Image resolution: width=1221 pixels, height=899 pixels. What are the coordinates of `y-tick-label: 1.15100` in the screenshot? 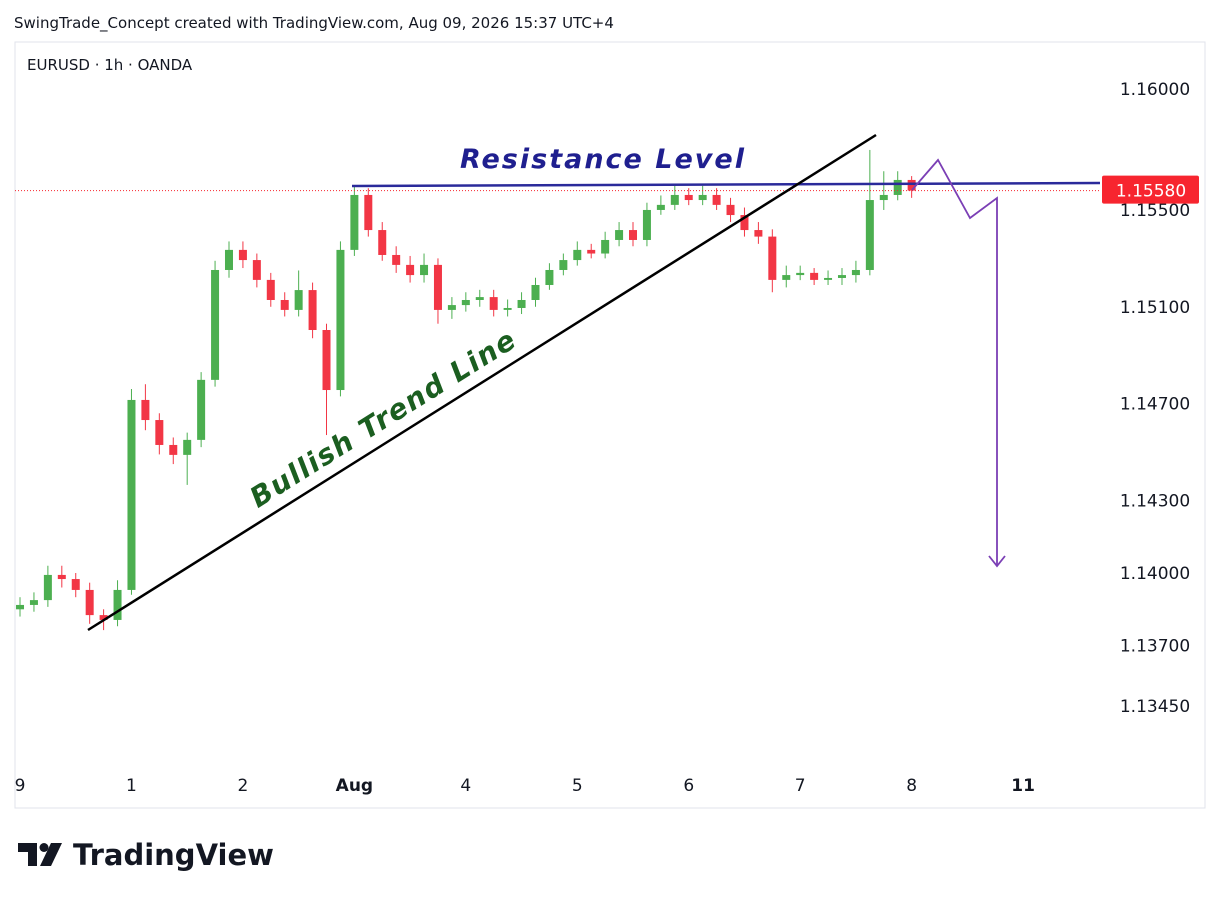 It's located at (1155, 308).